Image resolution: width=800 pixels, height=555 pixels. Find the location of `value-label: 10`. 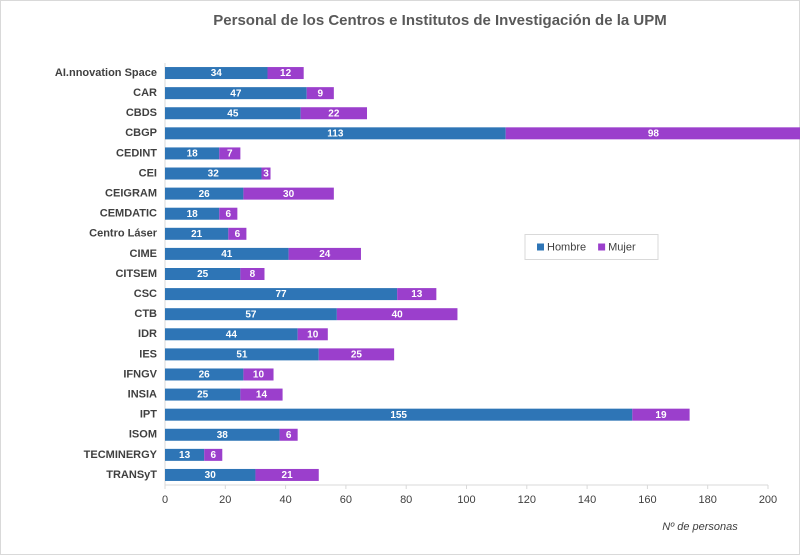

value-label: 10 is located at coordinates (259, 375).